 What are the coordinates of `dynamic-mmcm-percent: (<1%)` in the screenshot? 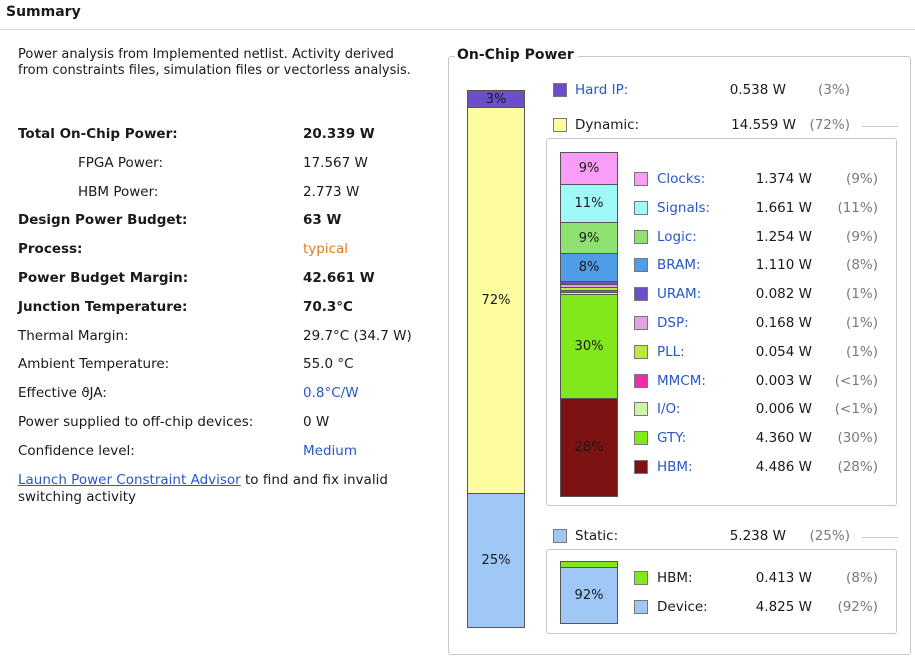 It's located at (856, 380).